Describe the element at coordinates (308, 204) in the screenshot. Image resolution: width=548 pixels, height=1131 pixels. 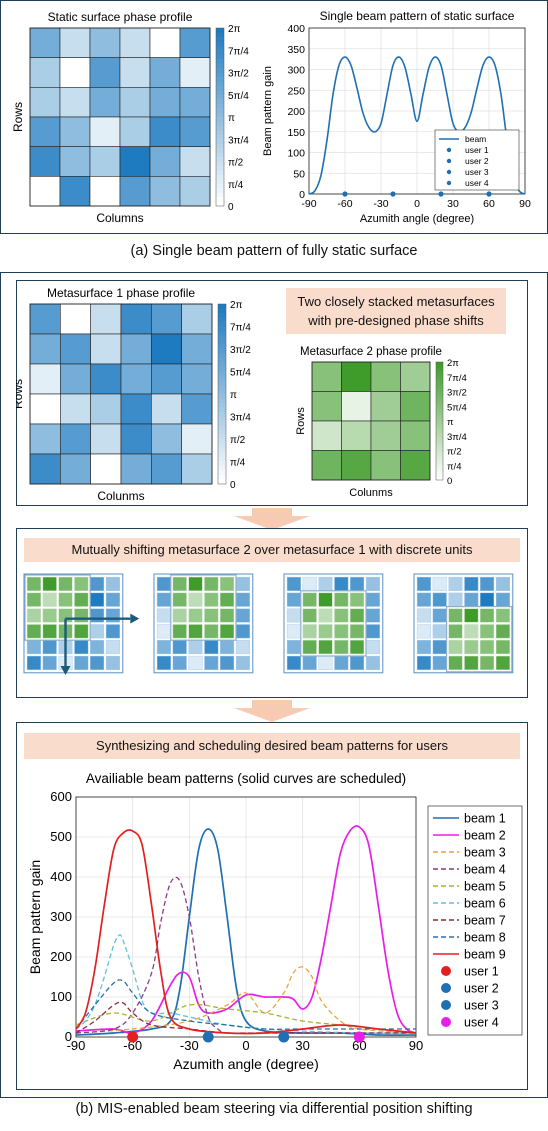
I see `x-tick-label: -90` at that location.